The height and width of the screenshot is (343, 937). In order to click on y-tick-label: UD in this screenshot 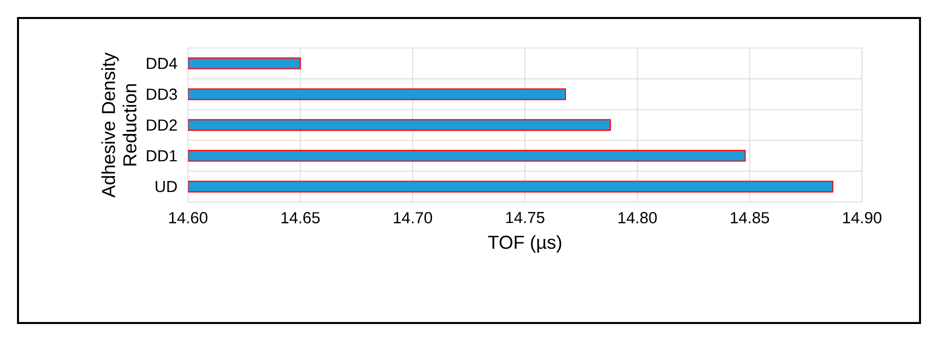, I will do `click(166, 186)`.